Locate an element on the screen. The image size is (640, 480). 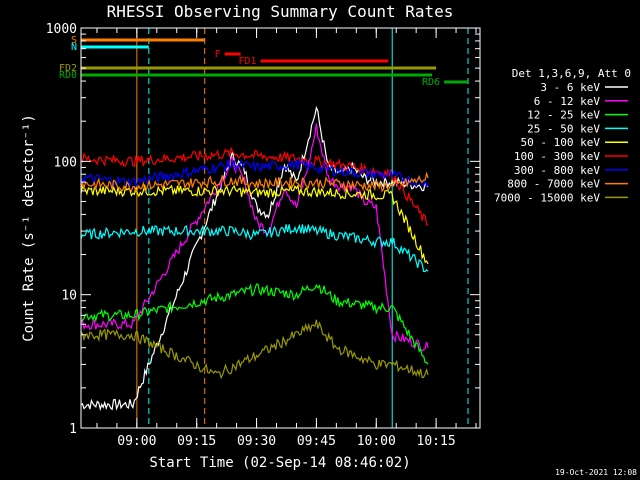
flag-label-fd2: FD2 is located at coordinates (68, 68).